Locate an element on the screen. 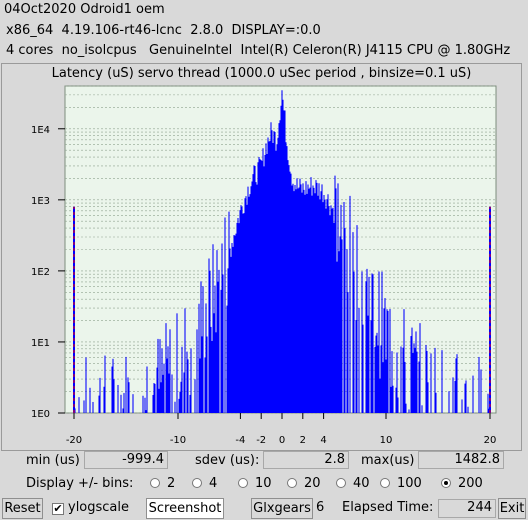 This screenshot has width=528, height=520. ylogscale-checkbox: ✔ is located at coordinates (58, 509).